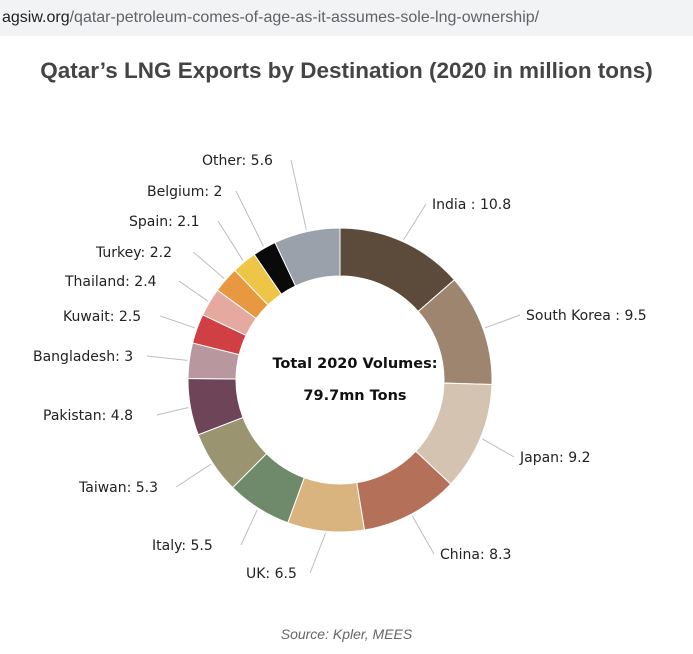  What do you see at coordinates (415, 222) in the screenshot?
I see `leader-line-india` at bounding box center [415, 222].